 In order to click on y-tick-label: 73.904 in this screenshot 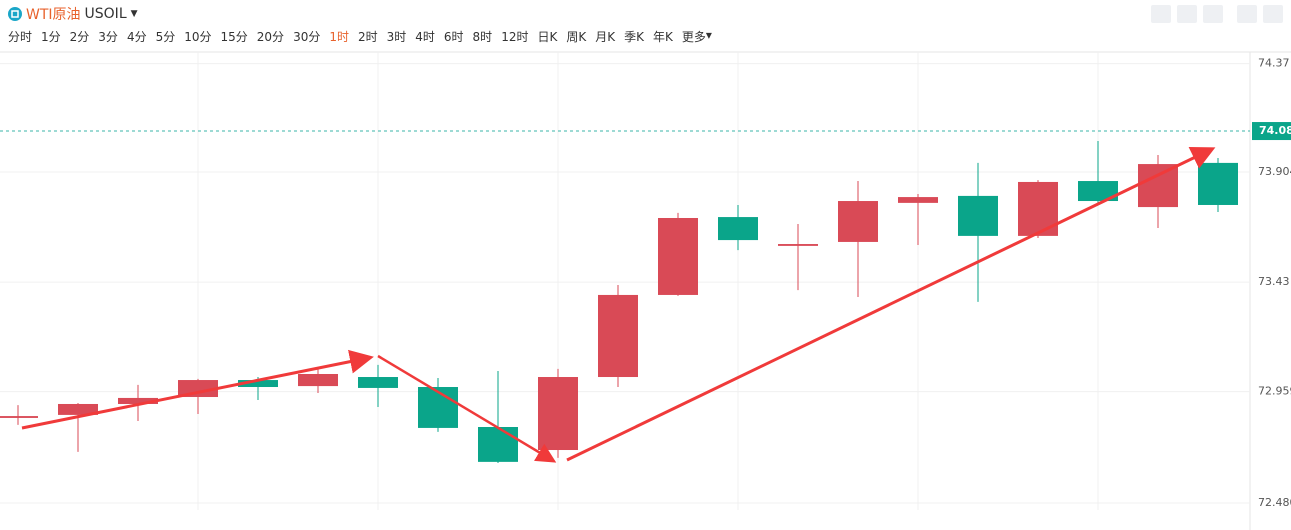, I will do `click(1274, 171)`.